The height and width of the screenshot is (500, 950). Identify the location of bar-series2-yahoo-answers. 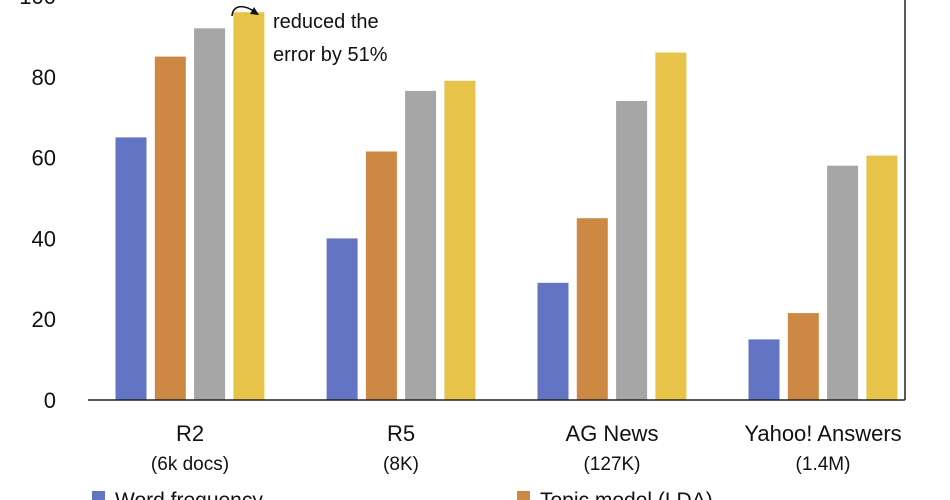
(803, 356).